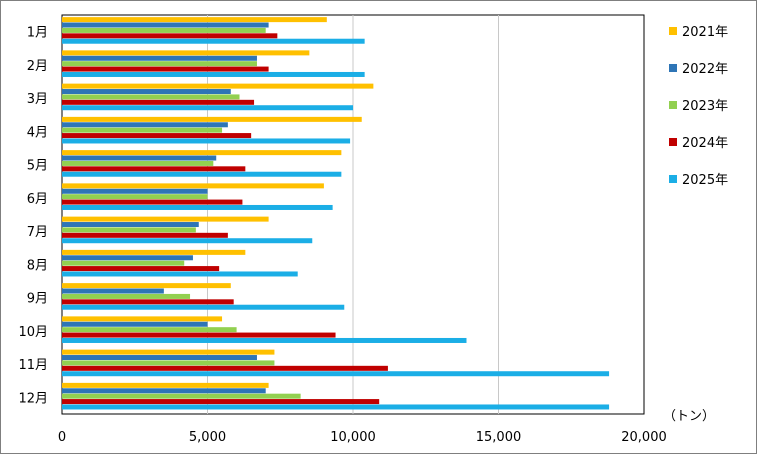 The width and height of the screenshot is (757, 455). Describe the element at coordinates (129, 230) in the screenshot. I see `bar-2023年-7月` at that location.